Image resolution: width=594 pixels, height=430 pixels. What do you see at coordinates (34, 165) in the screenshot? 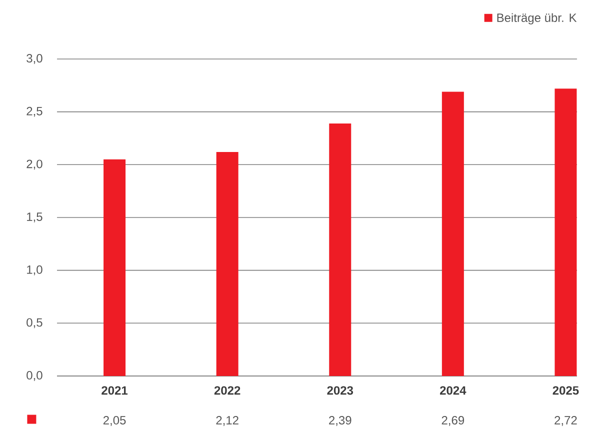
I see `y-tick-label: 2,0` at bounding box center [34, 165].